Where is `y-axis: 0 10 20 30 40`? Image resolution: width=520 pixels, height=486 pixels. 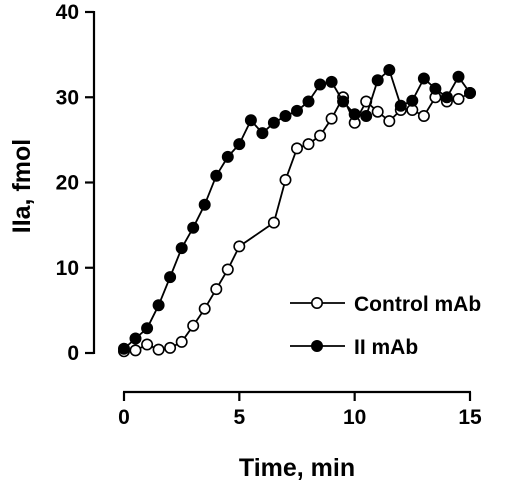 y-axis: 0 10 20 30 40 is located at coordinates (76, 183).